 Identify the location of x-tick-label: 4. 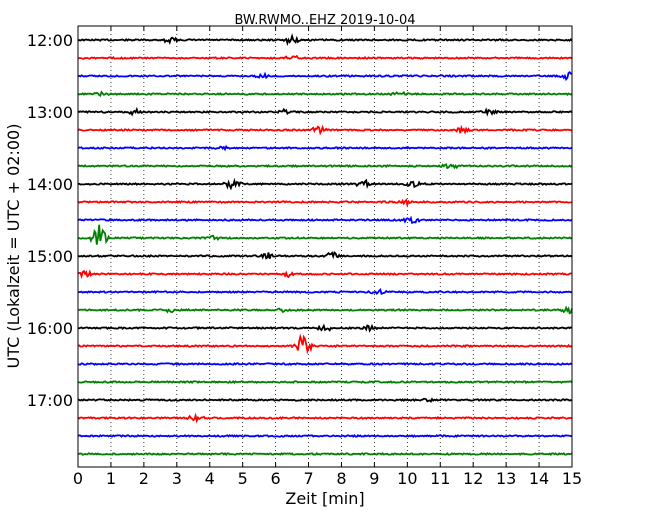
(210, 478).